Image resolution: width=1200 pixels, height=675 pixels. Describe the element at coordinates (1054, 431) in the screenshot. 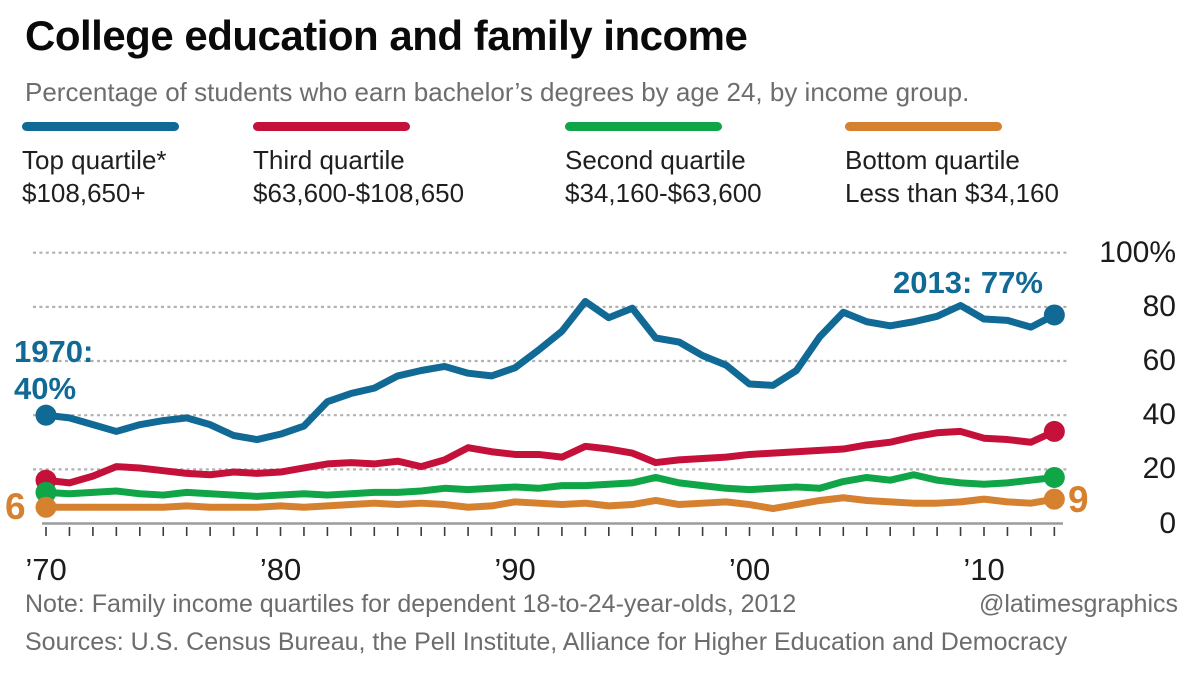

I see `series-endpoint-dot-third-quartile` at that location.